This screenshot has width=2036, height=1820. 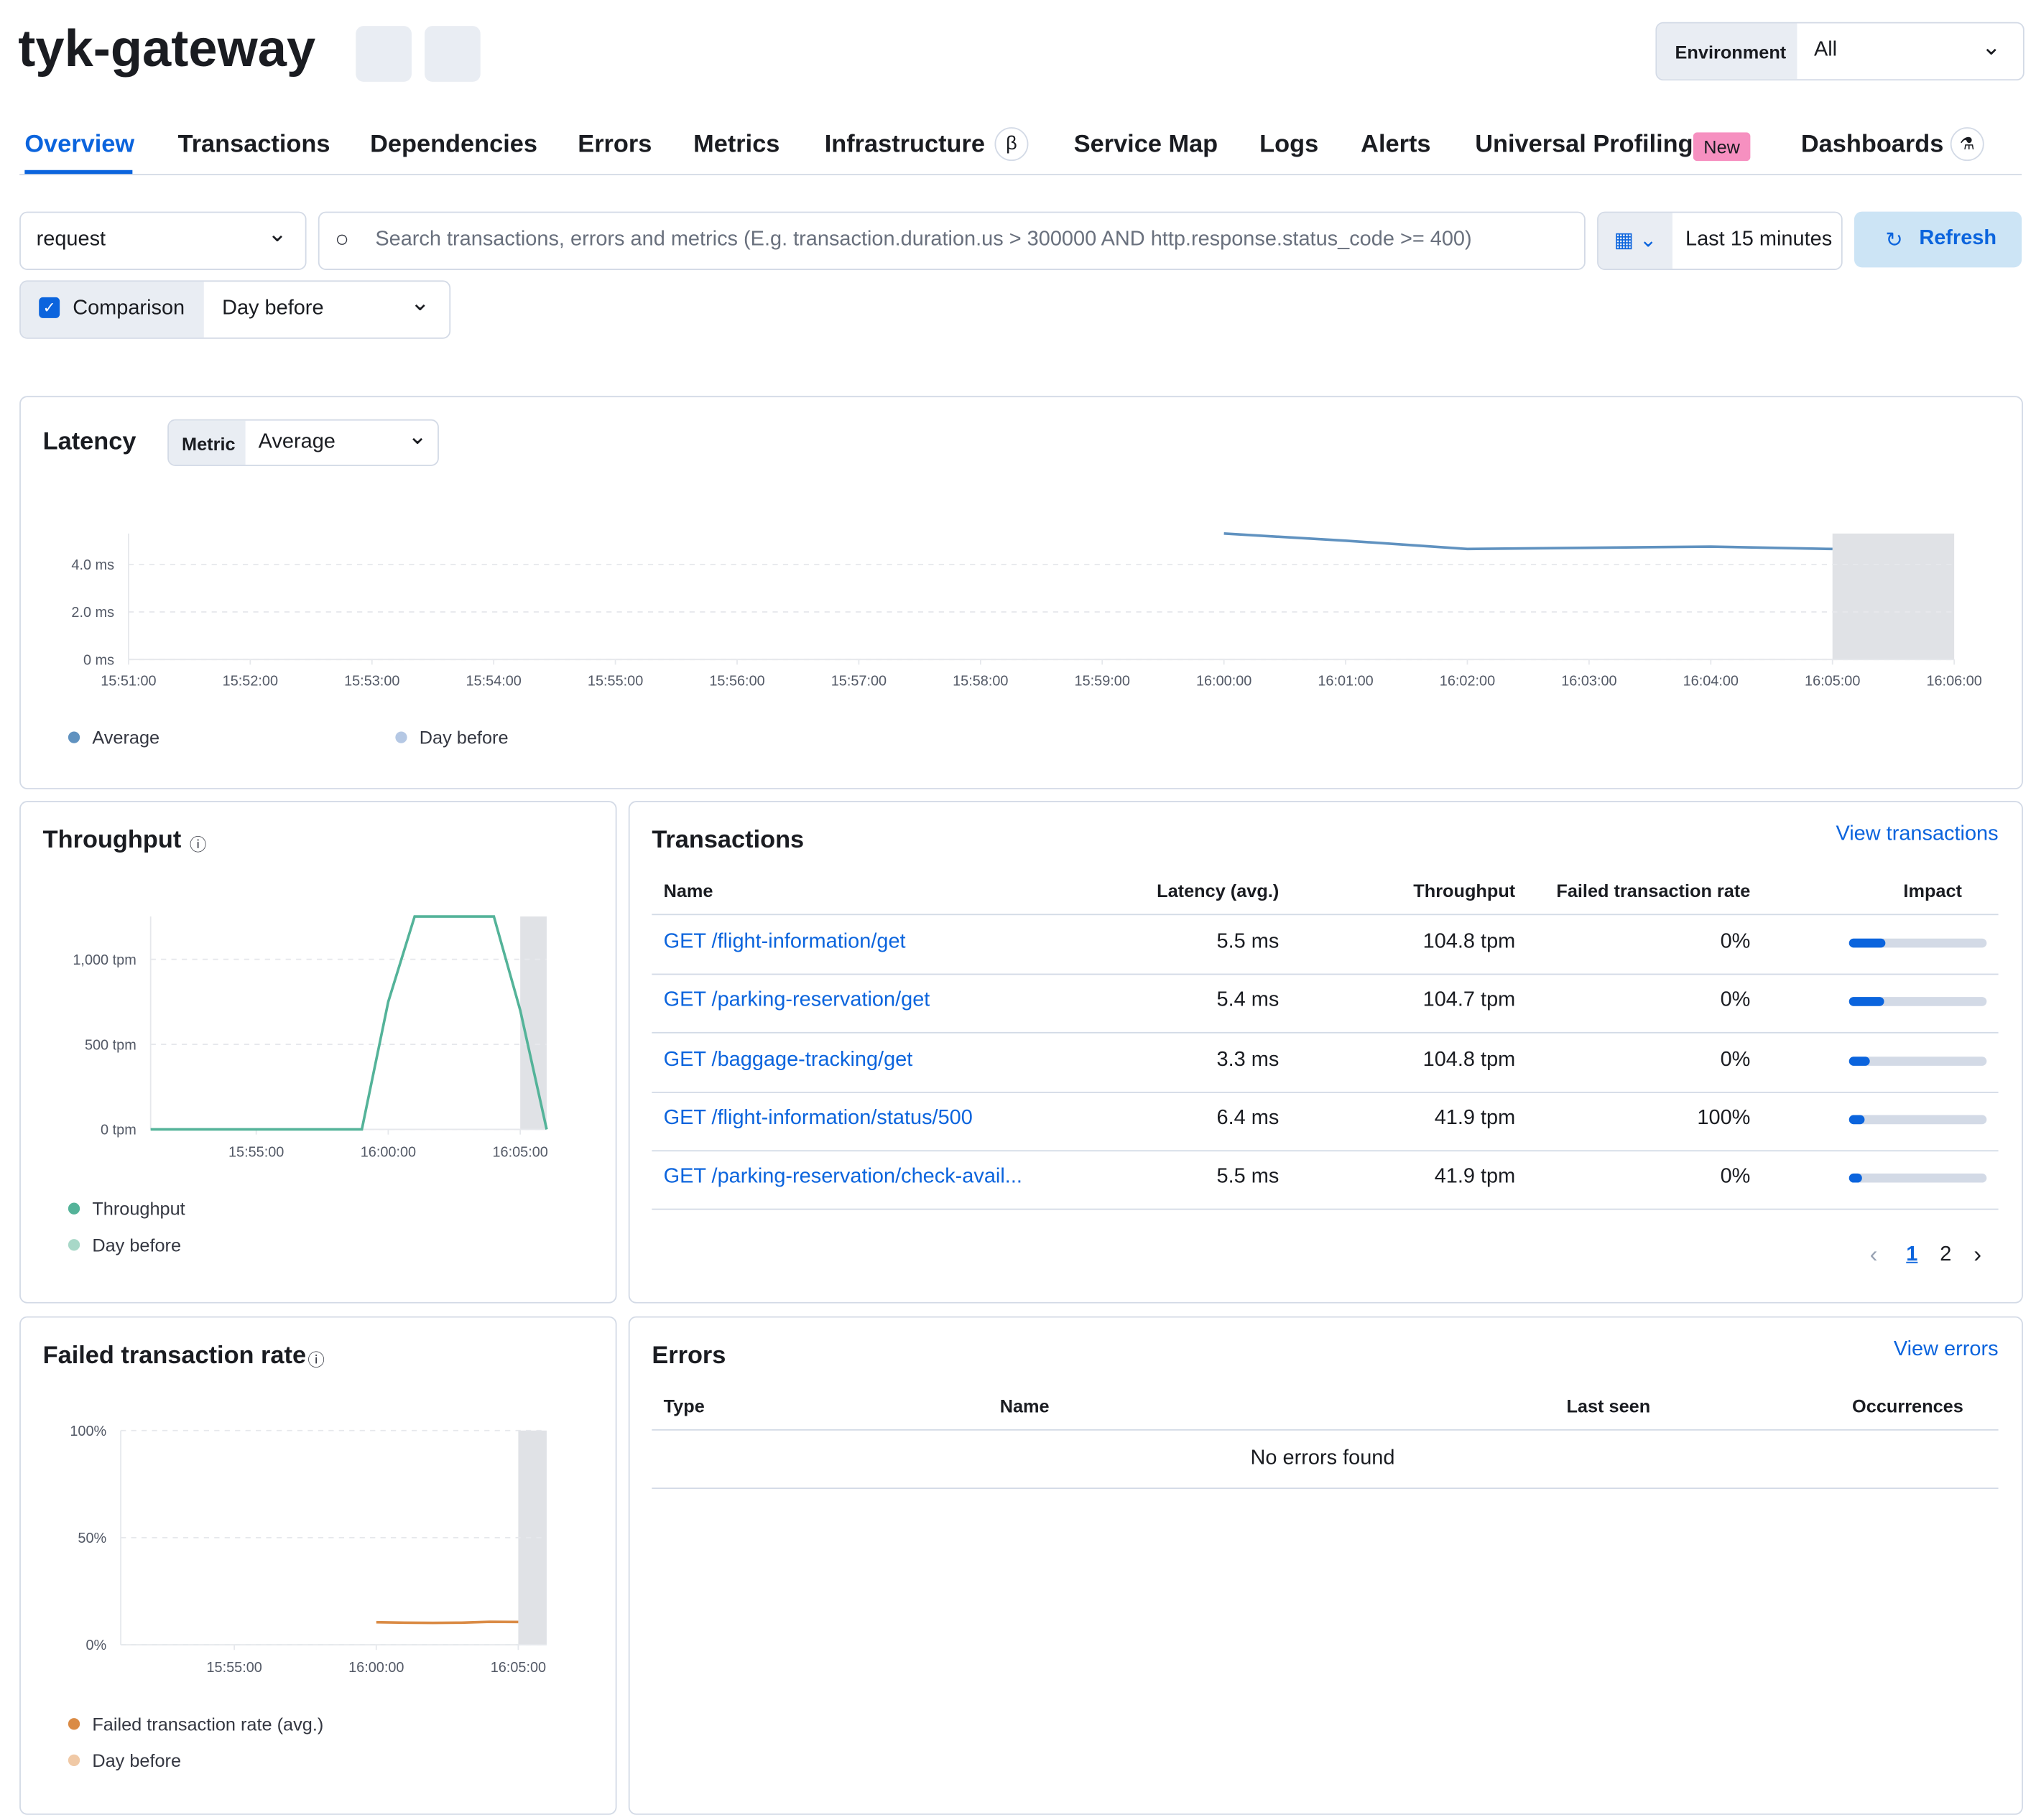 I want to click on active-tab-underline, so click(x=79, y=172).